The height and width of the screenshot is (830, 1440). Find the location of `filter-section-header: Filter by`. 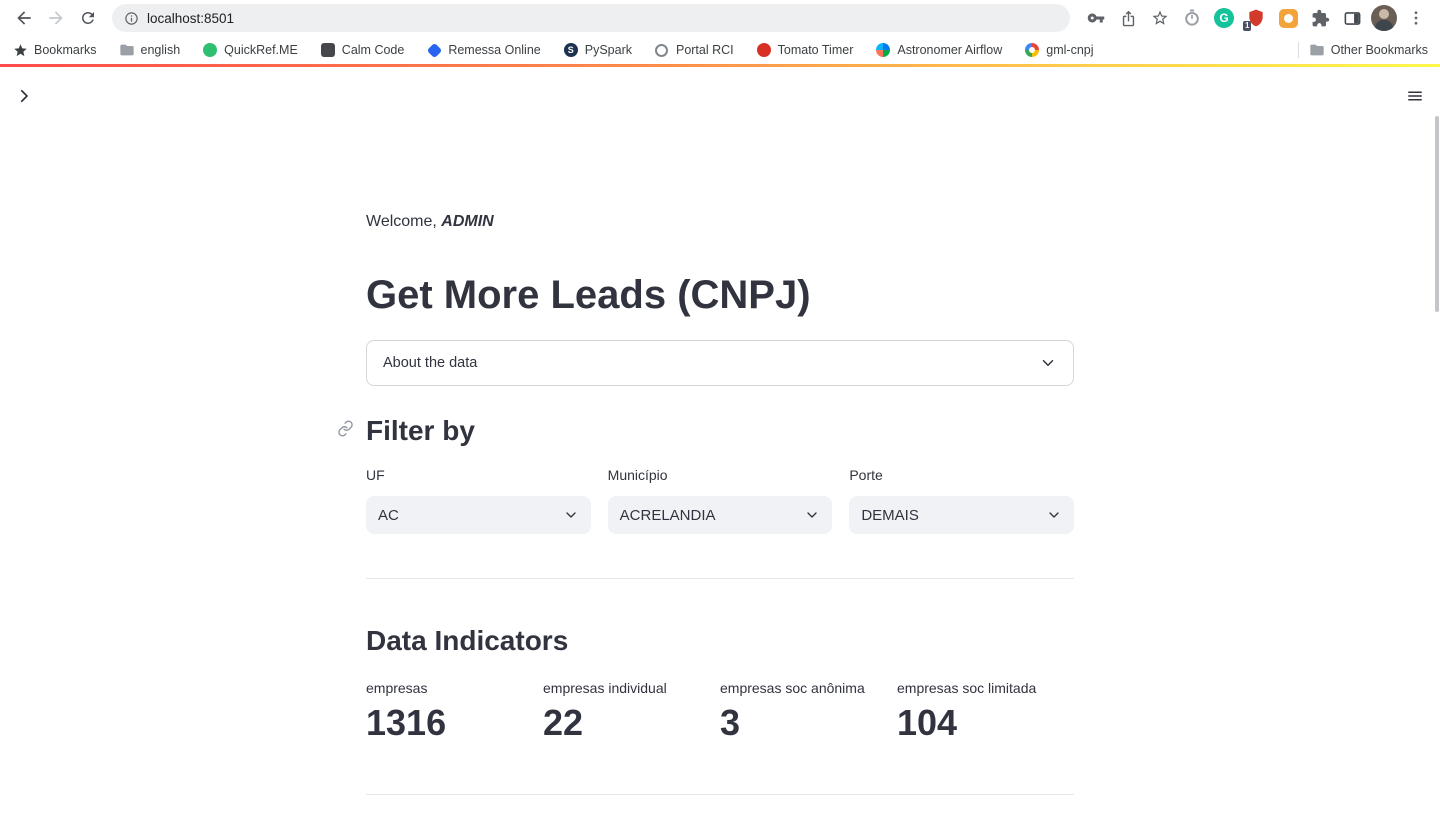

filter-section-header: Filter by is located at coordinates (706, 431).